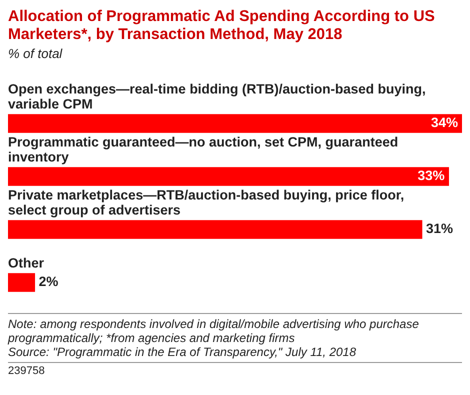  Describe the element at coordinates (217, 96) in the screenshot. I see `y-tick-label: Open exchanges—real-time bidding (RTB)/auction-based buying, variable CPM` at that location.